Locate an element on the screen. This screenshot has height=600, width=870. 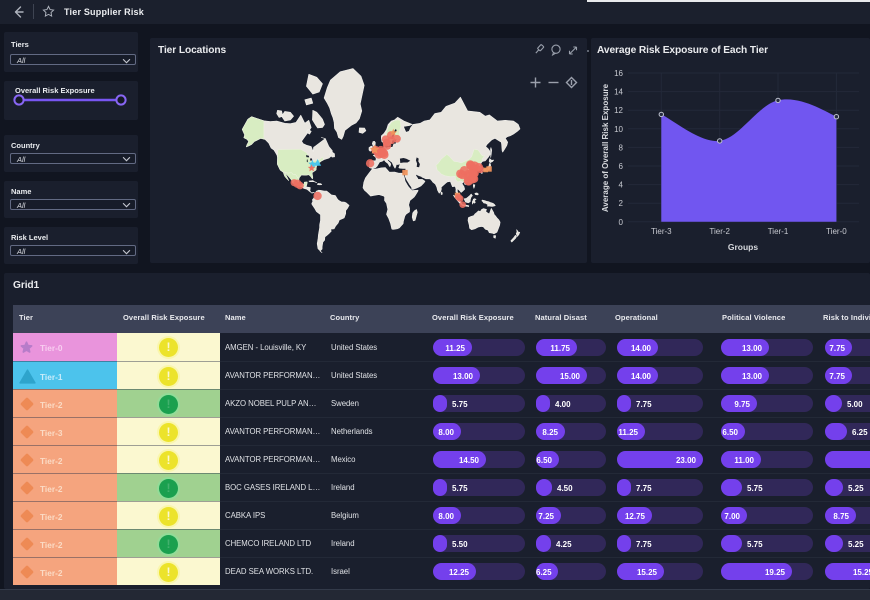
svg-text: Tier-1 is located at coordinates (778, 231).